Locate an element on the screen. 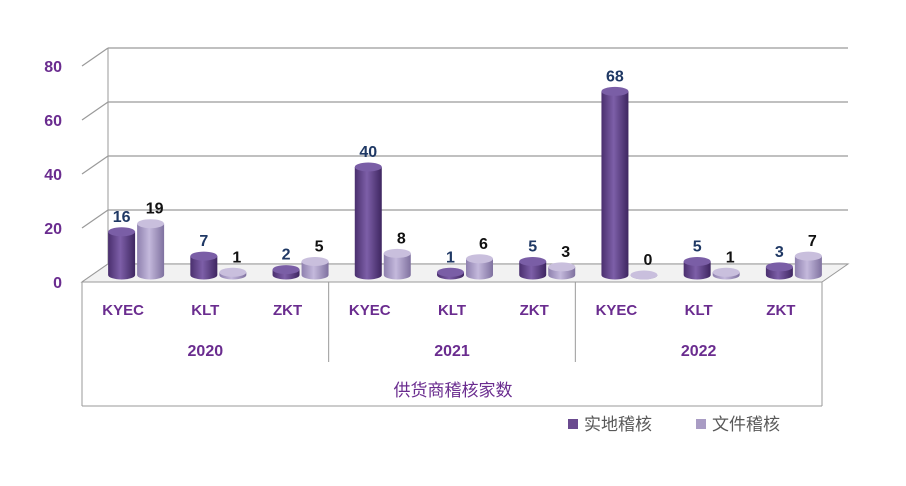  data-label: 19 is located at coordinates (155, 209).